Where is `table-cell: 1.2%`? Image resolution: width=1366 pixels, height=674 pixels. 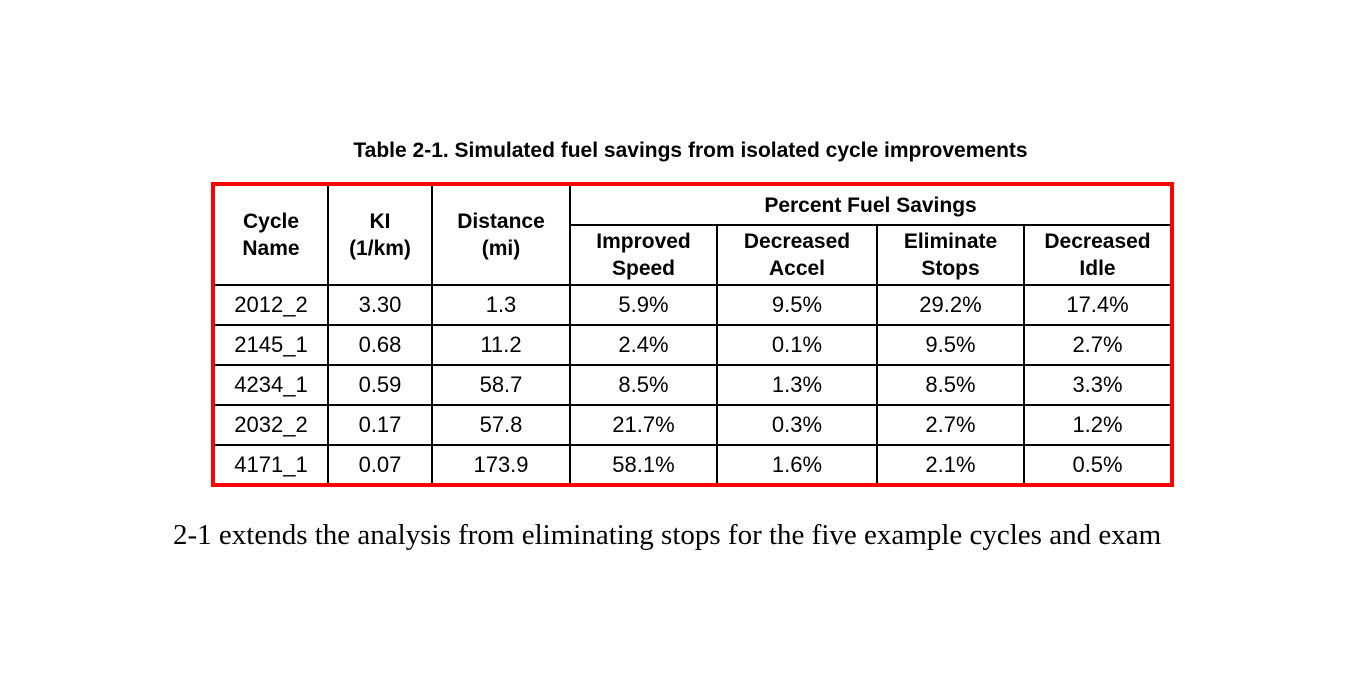
table-cell: 1.2% is located at coordinates (1098, 425).